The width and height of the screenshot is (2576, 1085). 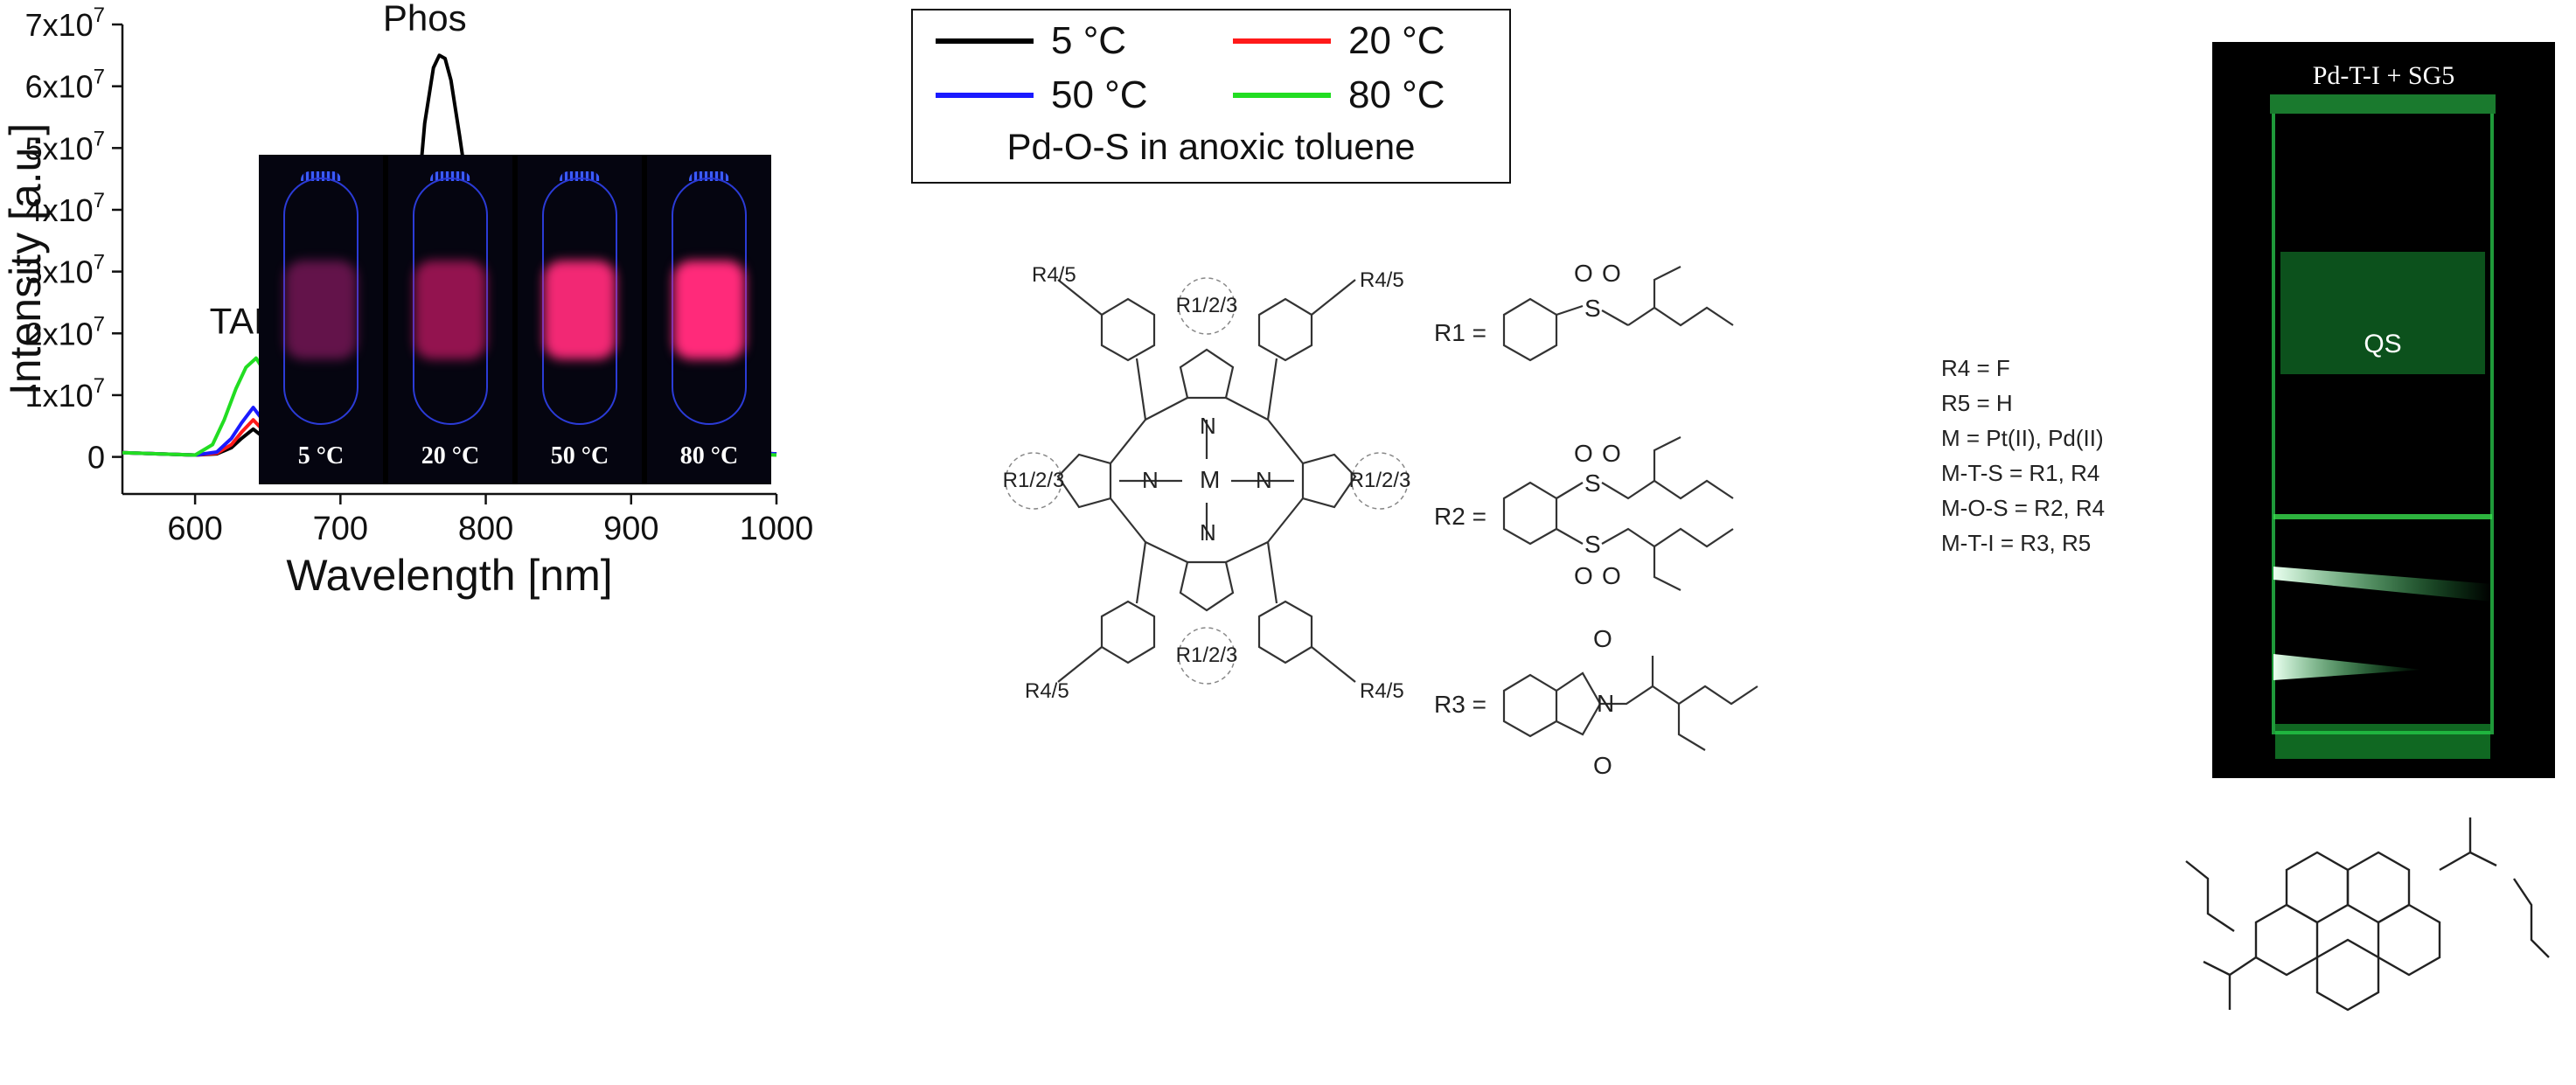 I want to click on vial-photo-inset: 5 °C 20 °C 50 °C 80 °C, so click(x=515, y=319).